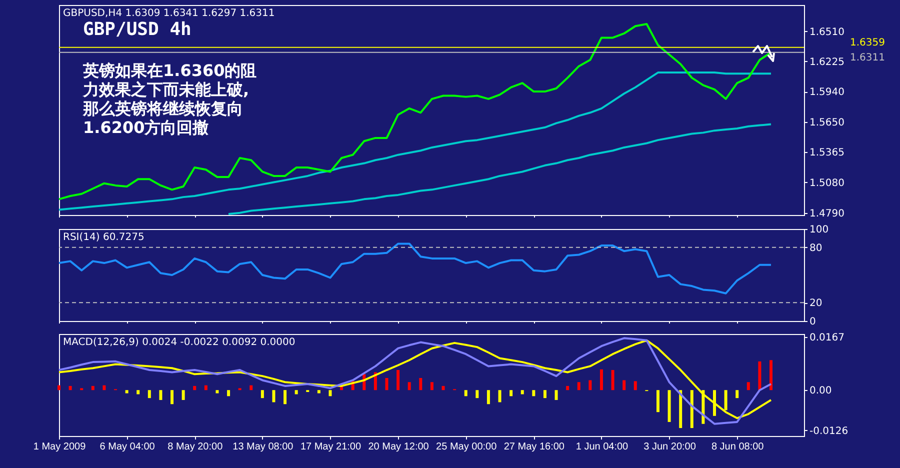 This screenshot has height=468, width=900. Describe the element at coordinates (179, 342) in the screenshot. I see `chart-title: MACD(12,26,9) 0.0024 -0.0022 0.0092 0.0000` at that location.